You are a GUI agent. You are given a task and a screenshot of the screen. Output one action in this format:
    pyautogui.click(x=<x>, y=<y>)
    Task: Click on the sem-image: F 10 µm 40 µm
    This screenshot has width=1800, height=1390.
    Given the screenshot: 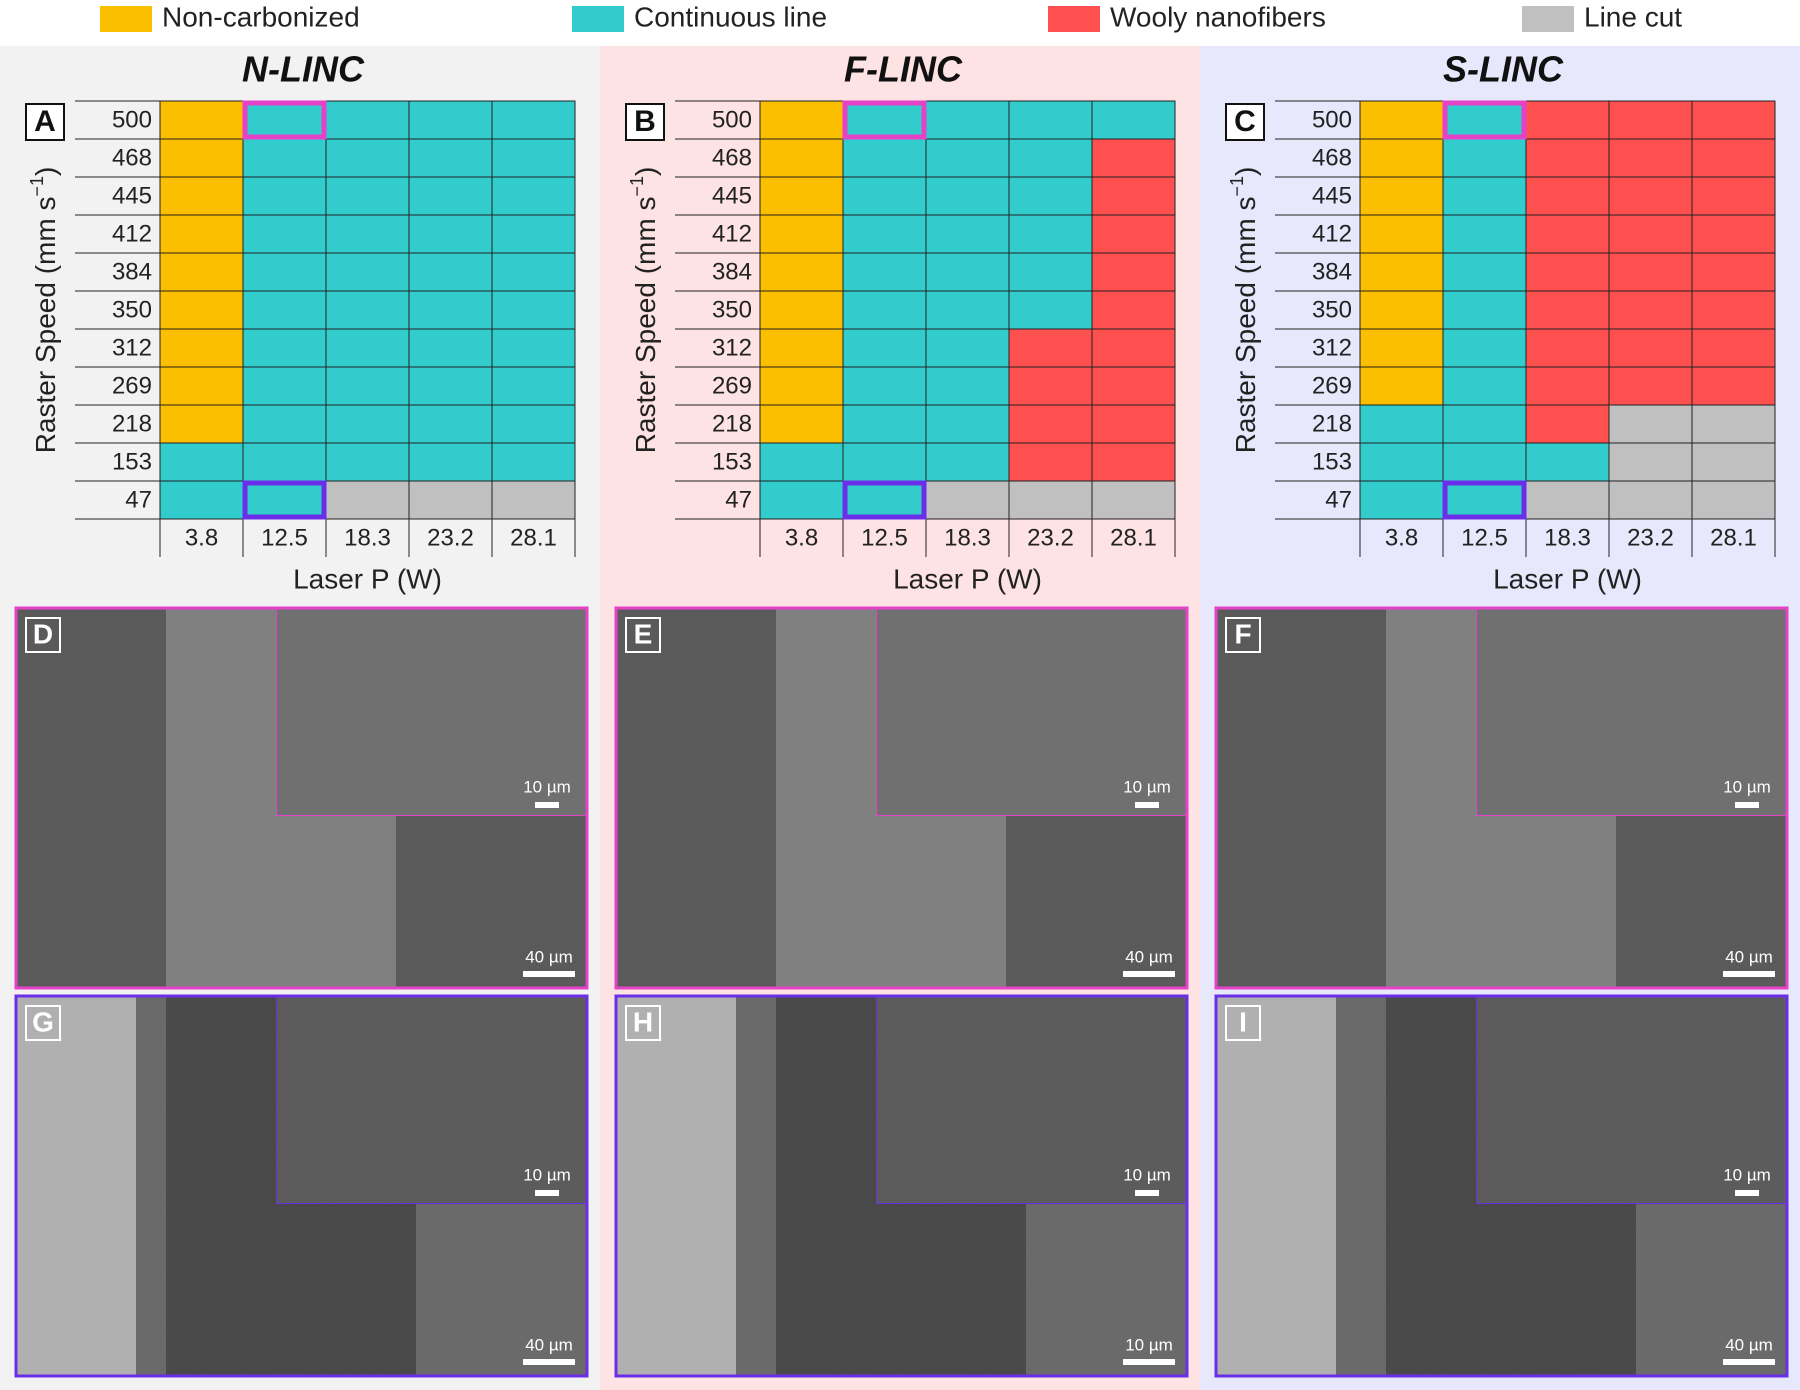 What is the action you would take?
    pyautogui.click(x=1501, y=798)
    